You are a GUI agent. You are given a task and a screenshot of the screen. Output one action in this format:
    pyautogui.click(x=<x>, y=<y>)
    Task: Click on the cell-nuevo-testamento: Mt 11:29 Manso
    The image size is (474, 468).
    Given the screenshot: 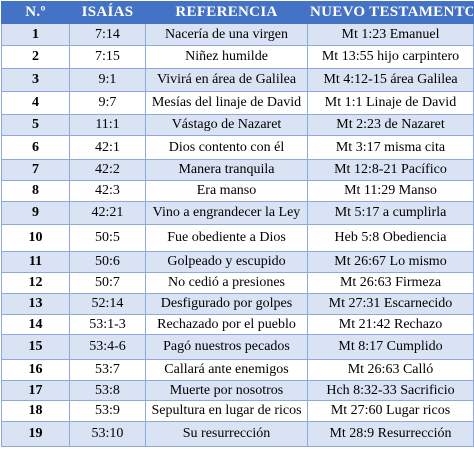 What is the action you would take?
    pyautogui.click(x=390, y=191)
    